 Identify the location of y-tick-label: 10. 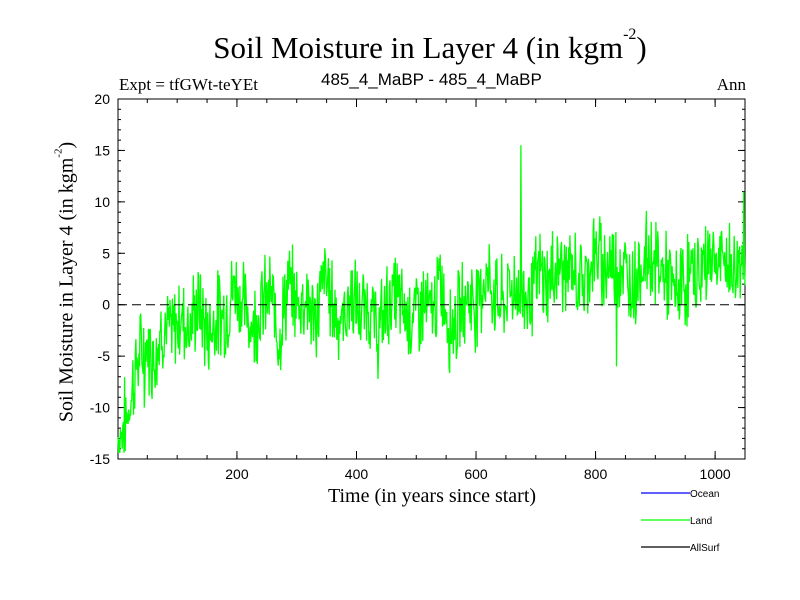
(102, 202).